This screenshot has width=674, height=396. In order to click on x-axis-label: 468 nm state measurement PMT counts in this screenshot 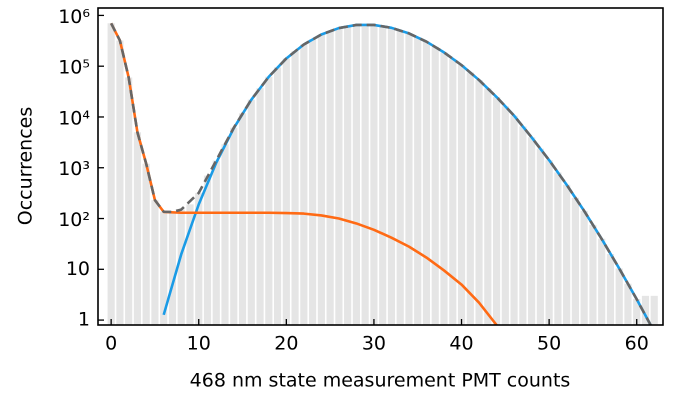, I will do `click(380, 381)`.